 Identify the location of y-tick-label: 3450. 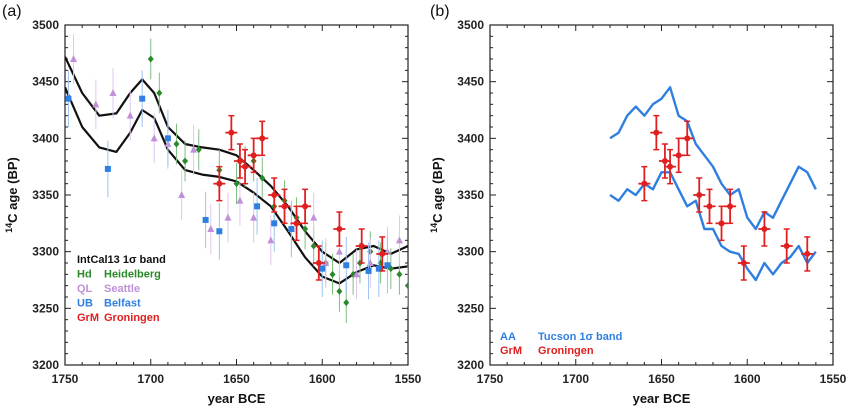
(45, 82).